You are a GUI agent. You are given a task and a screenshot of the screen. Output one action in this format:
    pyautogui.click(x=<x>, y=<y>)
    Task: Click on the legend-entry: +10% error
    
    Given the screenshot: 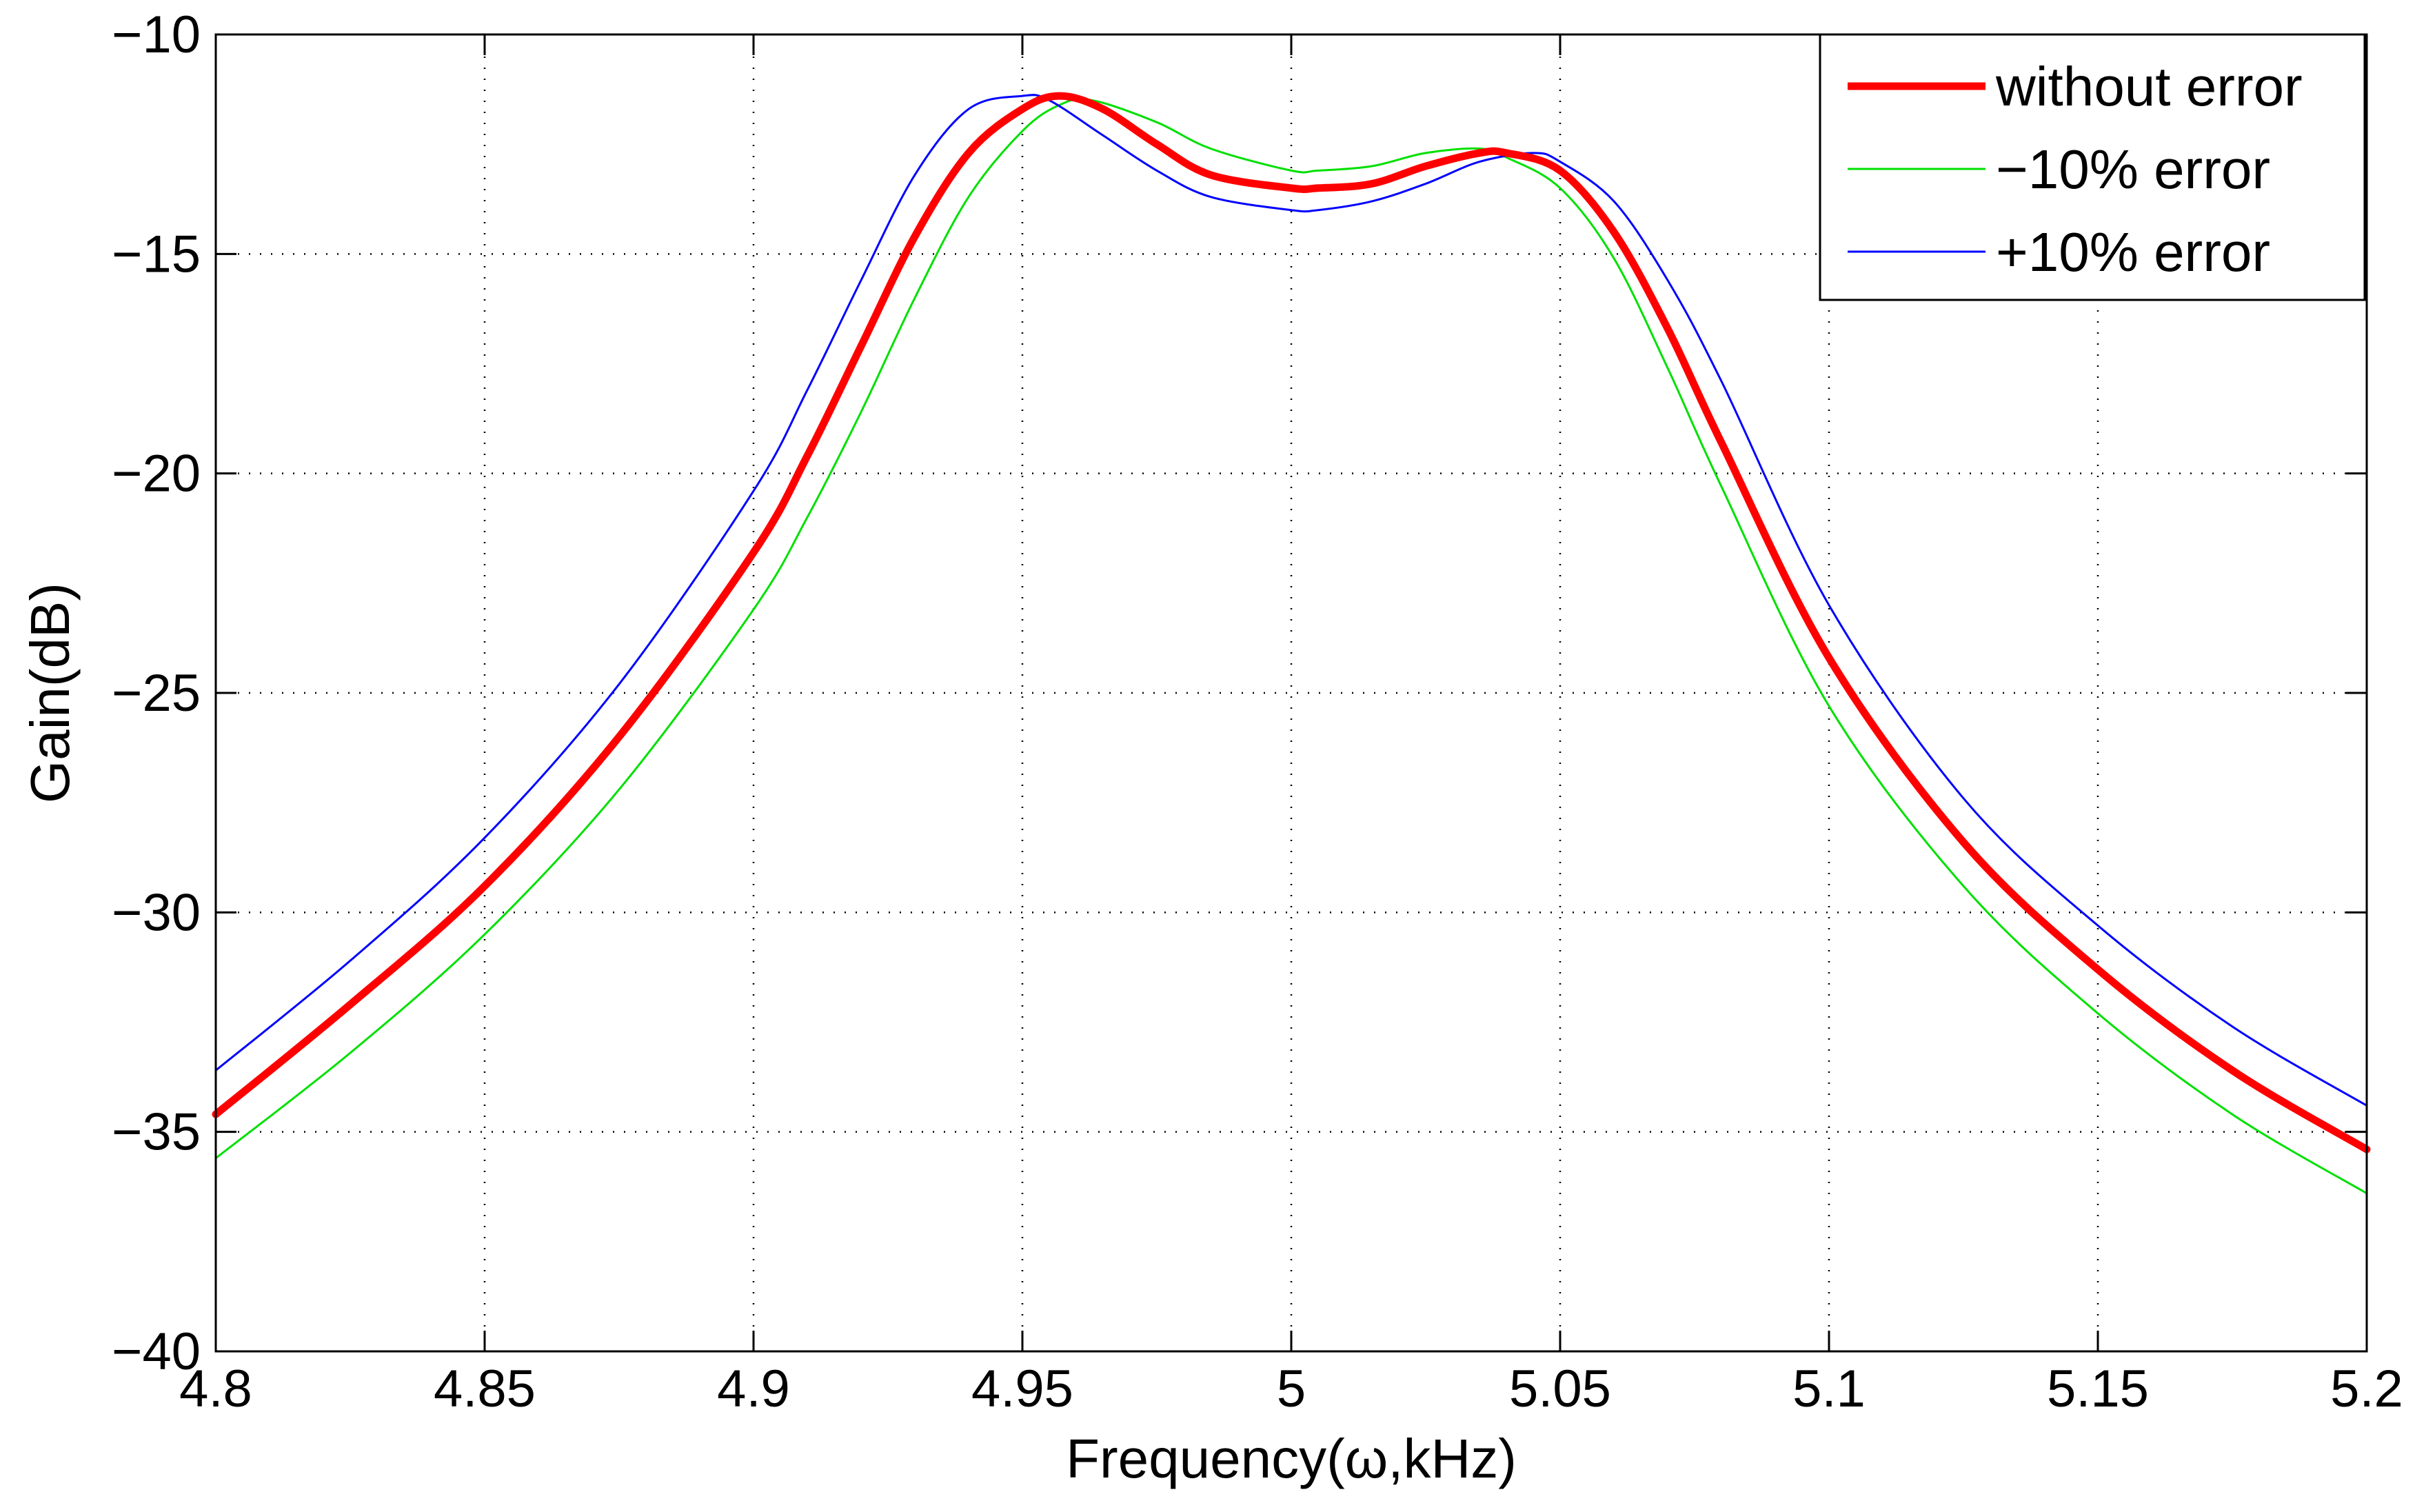 What is the action you would take?
    pyautogui.click(x=2059, y=252)
    